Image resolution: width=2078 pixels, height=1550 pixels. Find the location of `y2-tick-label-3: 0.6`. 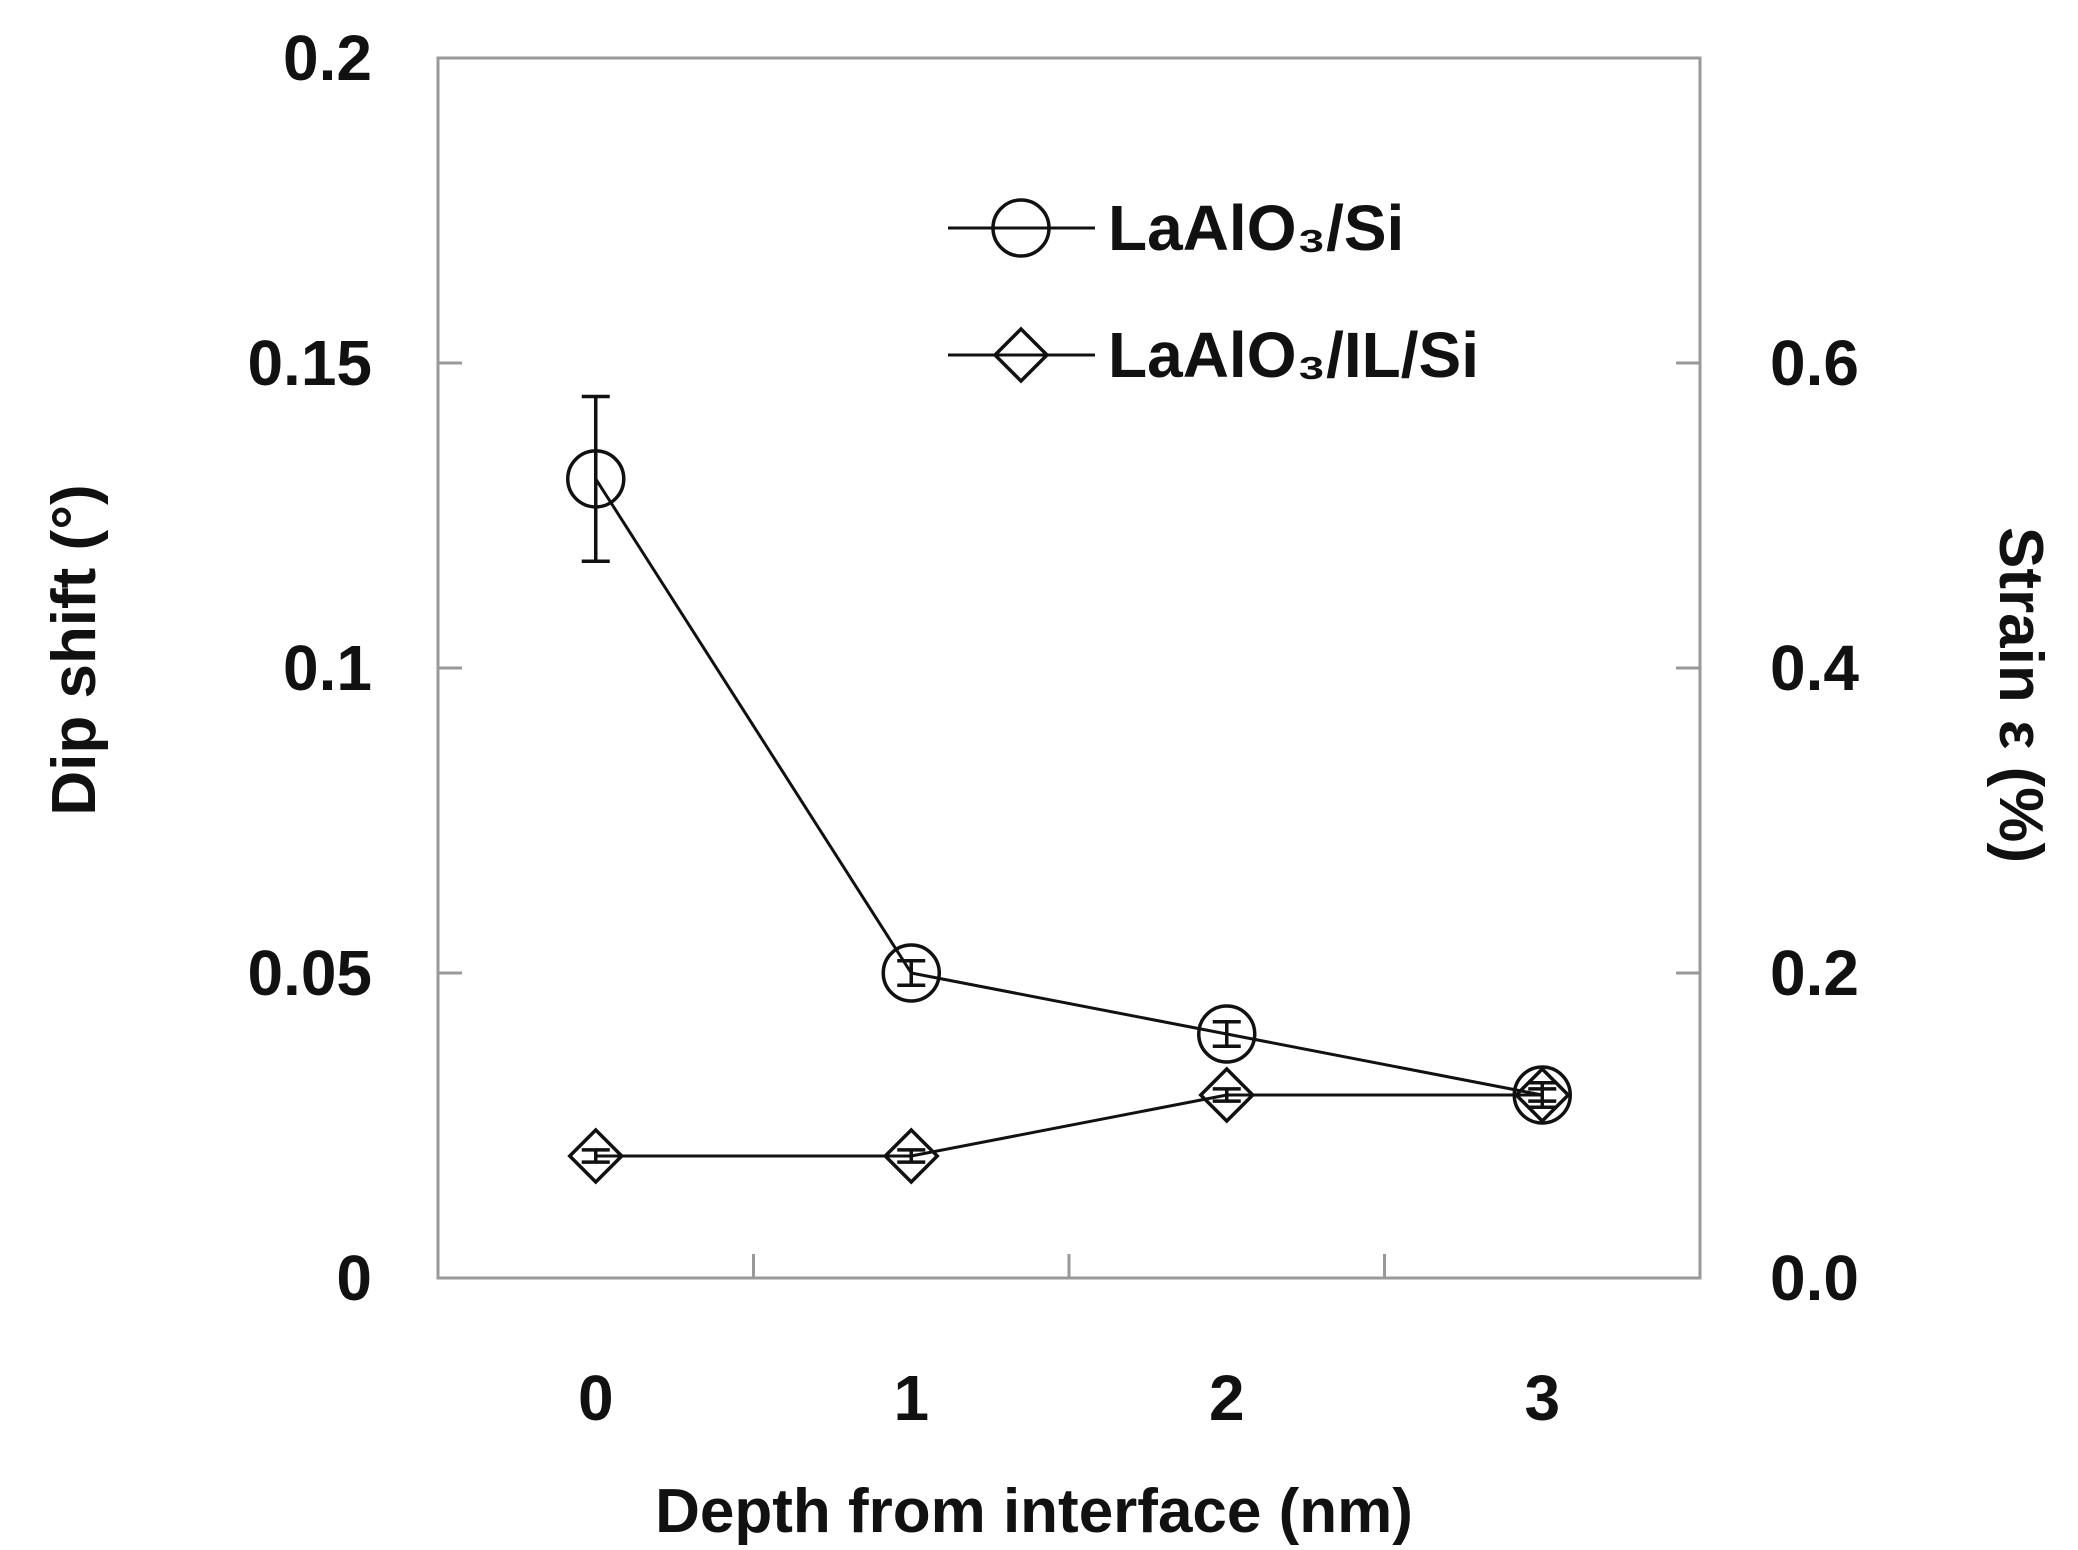

y2-tick-label-3: 0.6 is located at coordinates (1814, 363).